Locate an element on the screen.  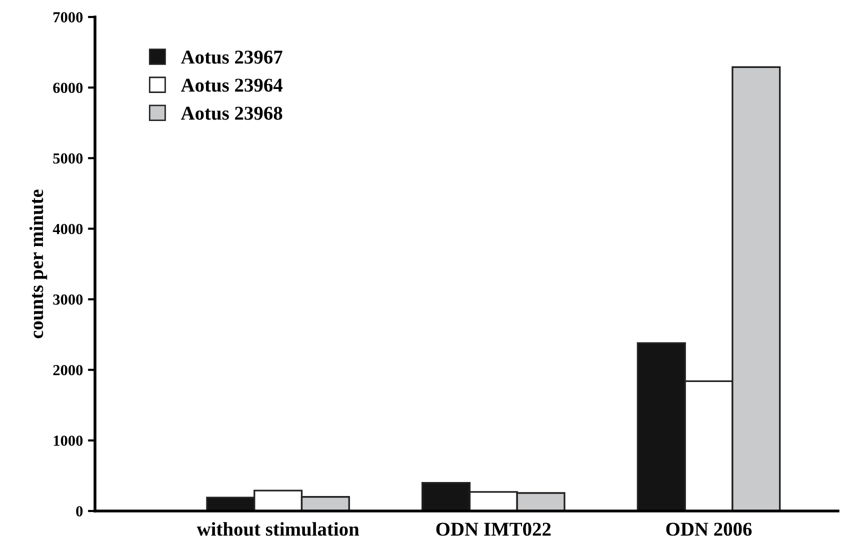
legend-label: Aotus 23964 is located at coordinates (231, 85).